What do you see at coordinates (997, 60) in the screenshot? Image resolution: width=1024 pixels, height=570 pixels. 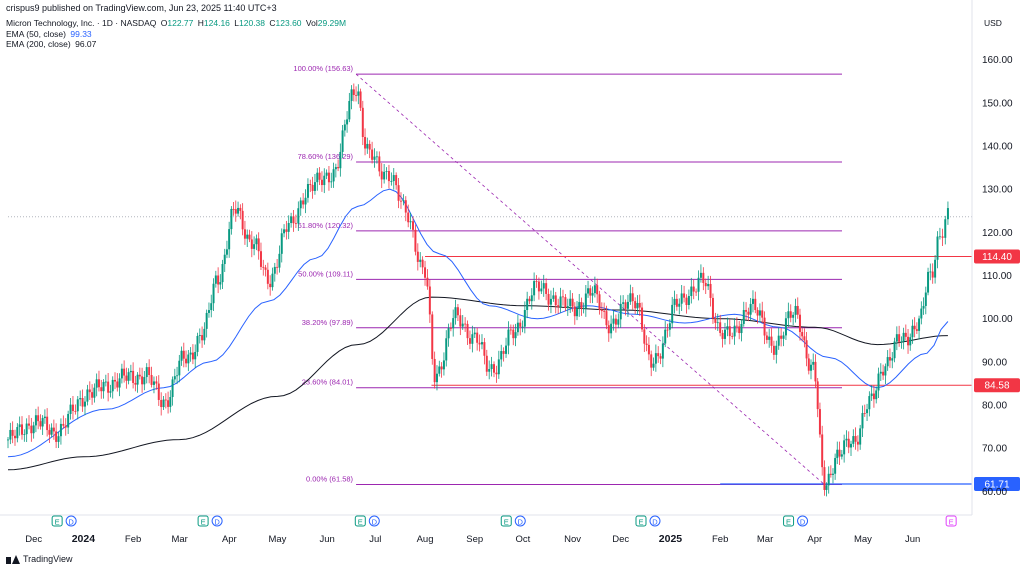 I see `y-tick-label: 160.00` at bounding box center [997, 60].